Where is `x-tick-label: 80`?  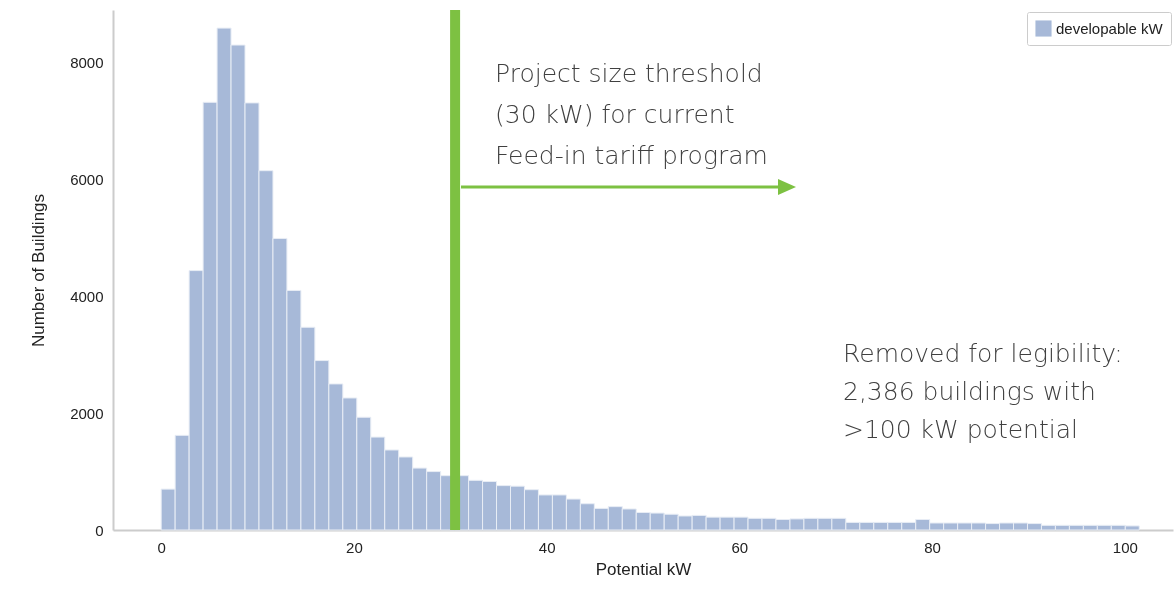 x-tick-label: 80 is located at coordinates (932, 547).